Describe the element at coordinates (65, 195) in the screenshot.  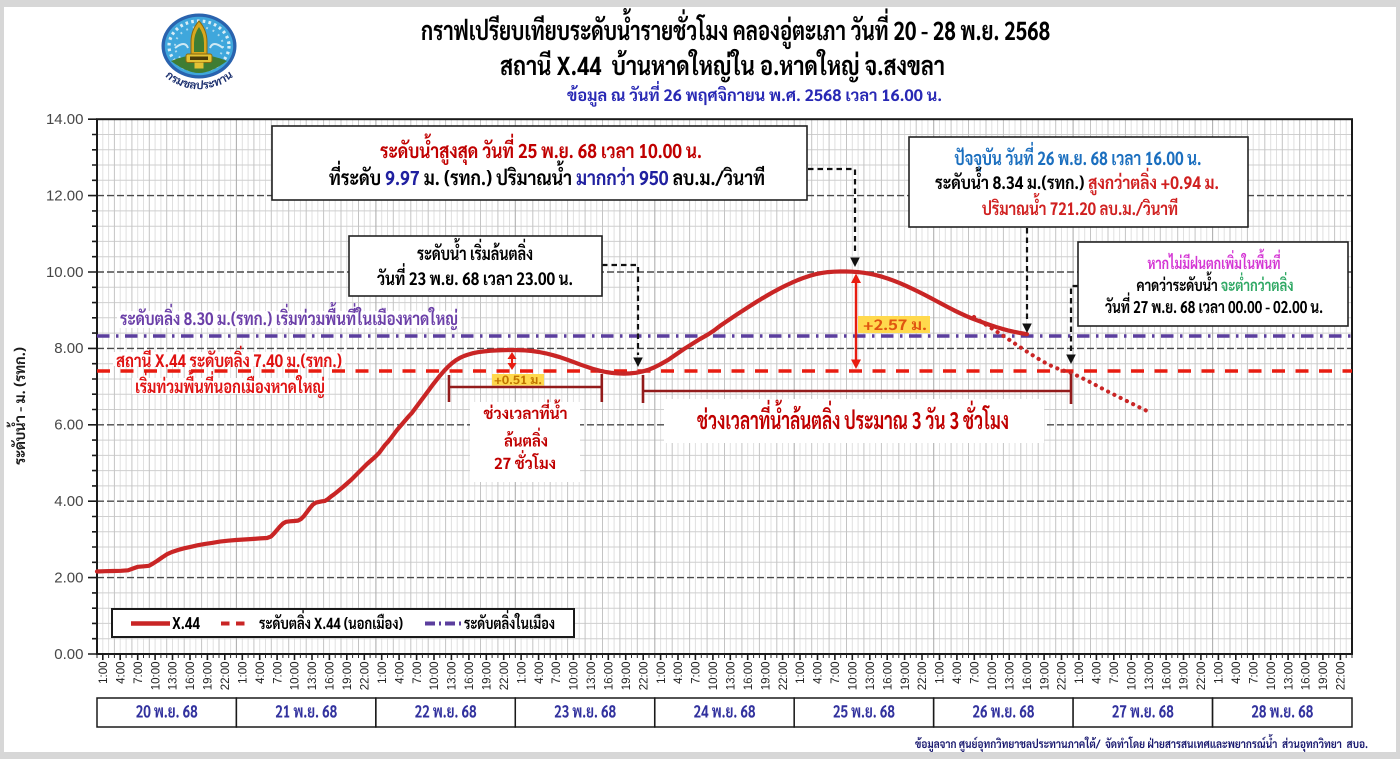
I see `svg-text: 12.00` at that location.